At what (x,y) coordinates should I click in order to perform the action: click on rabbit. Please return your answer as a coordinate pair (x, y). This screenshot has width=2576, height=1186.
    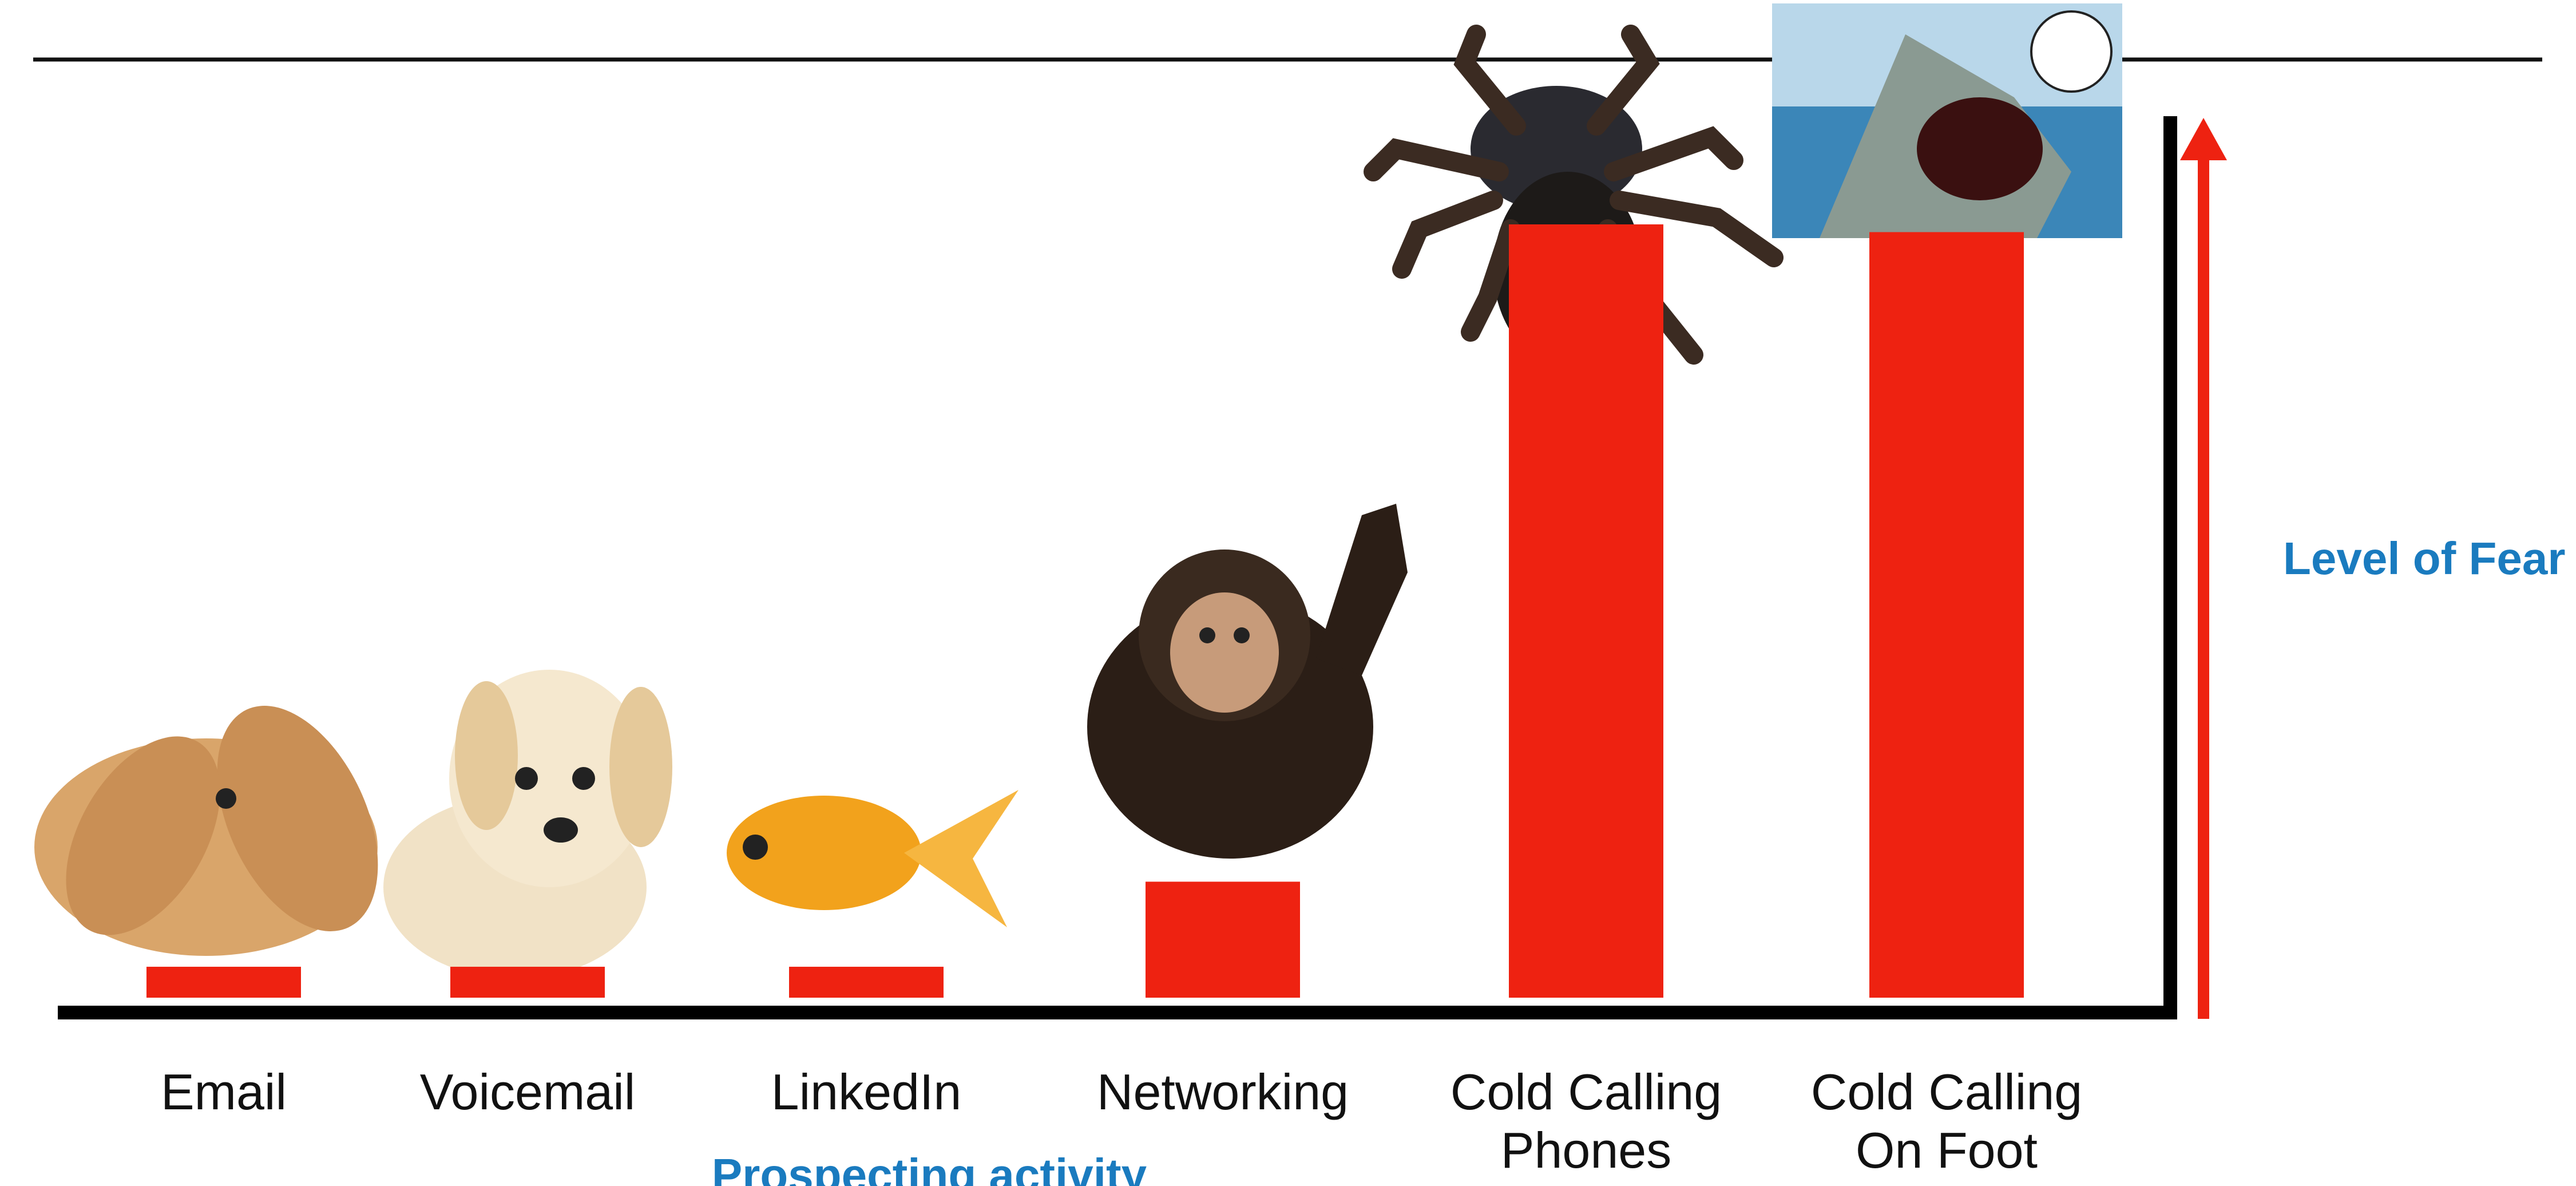
    Looking at the image, I should click on (206, 831).